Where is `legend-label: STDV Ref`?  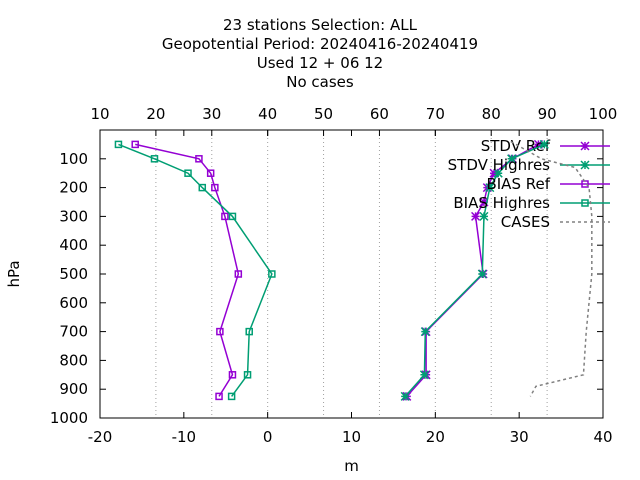
legend-label: STDV Ref is located at coordinates (516, 146).